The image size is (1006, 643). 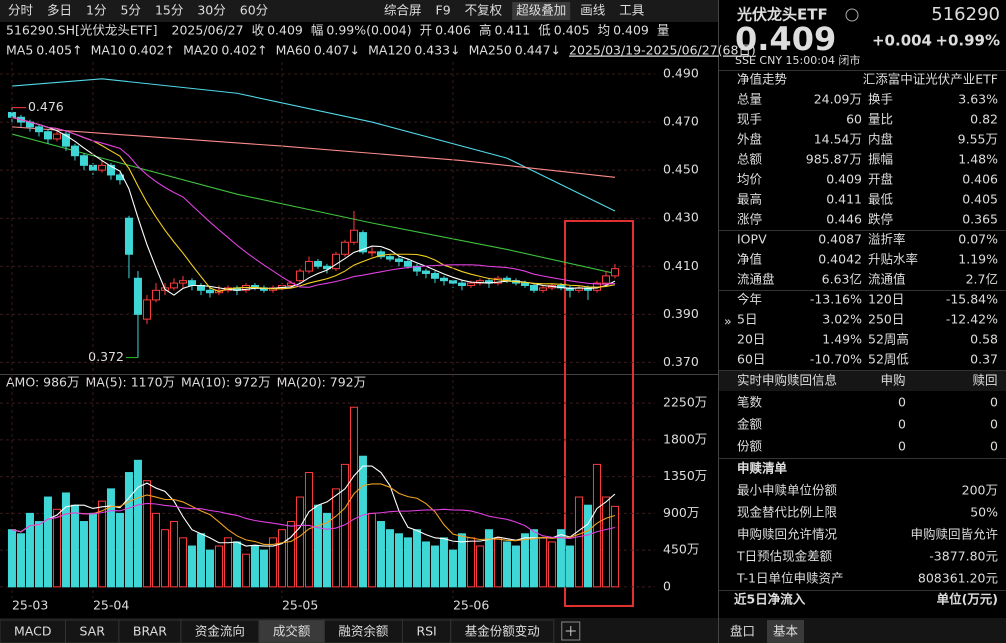 What do you see at coordinates (169, 10) in the screenshot?
I see `period-tab: 15分` at bounding box center [169, 10].